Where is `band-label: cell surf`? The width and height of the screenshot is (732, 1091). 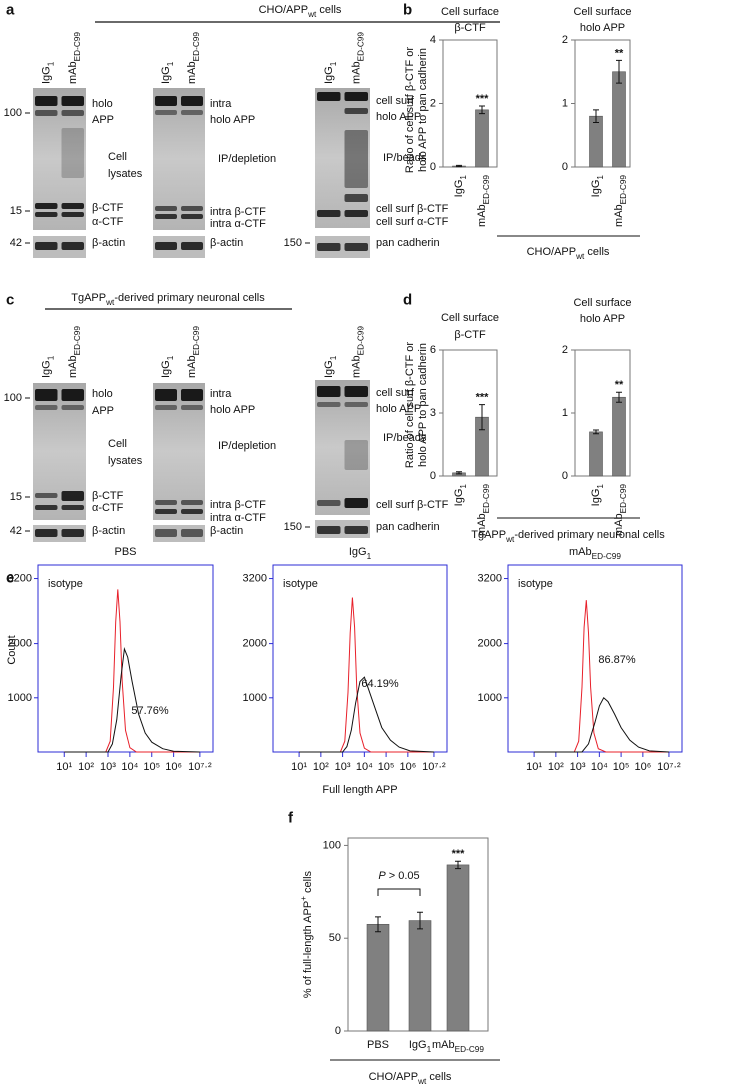
band-label: cell surf is located at coordinates (395, 393).